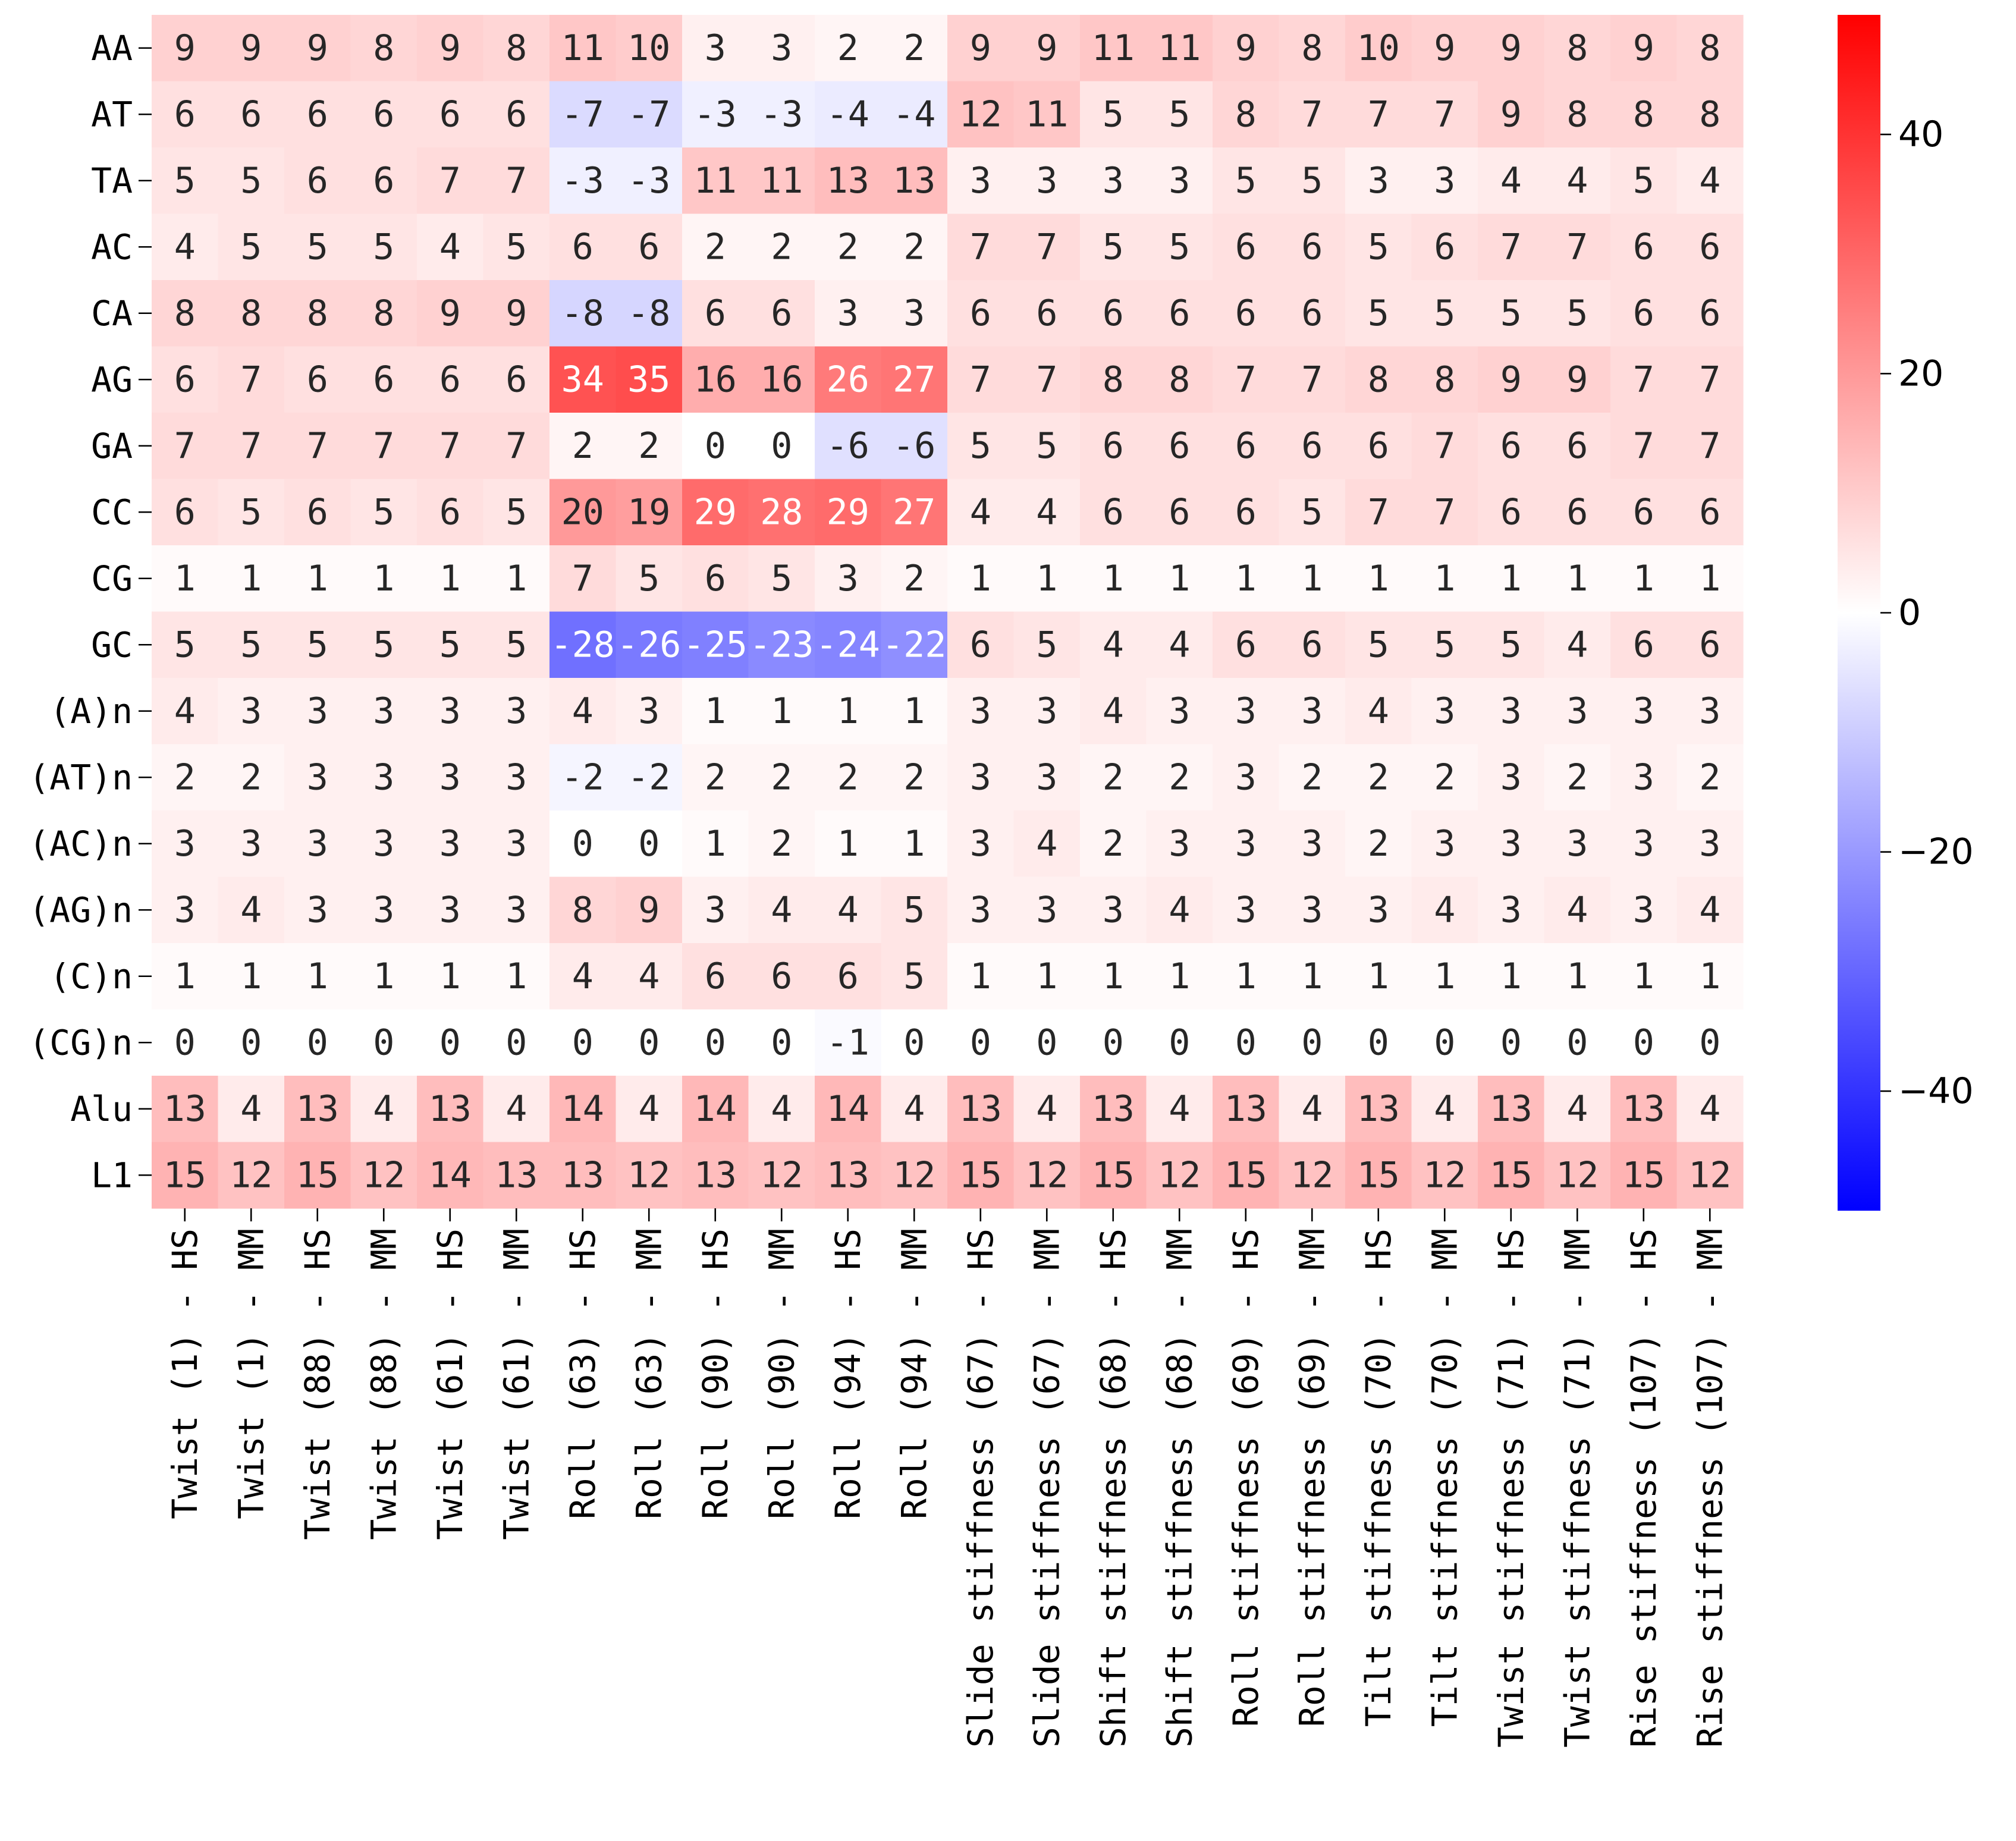 Image resolution: width=2016 pixels, height=1841 pixels. What do you see at coordinates (582, 512) in the screenshot?
I see `cell-value-label: 20` at bounding box center [582, 512].